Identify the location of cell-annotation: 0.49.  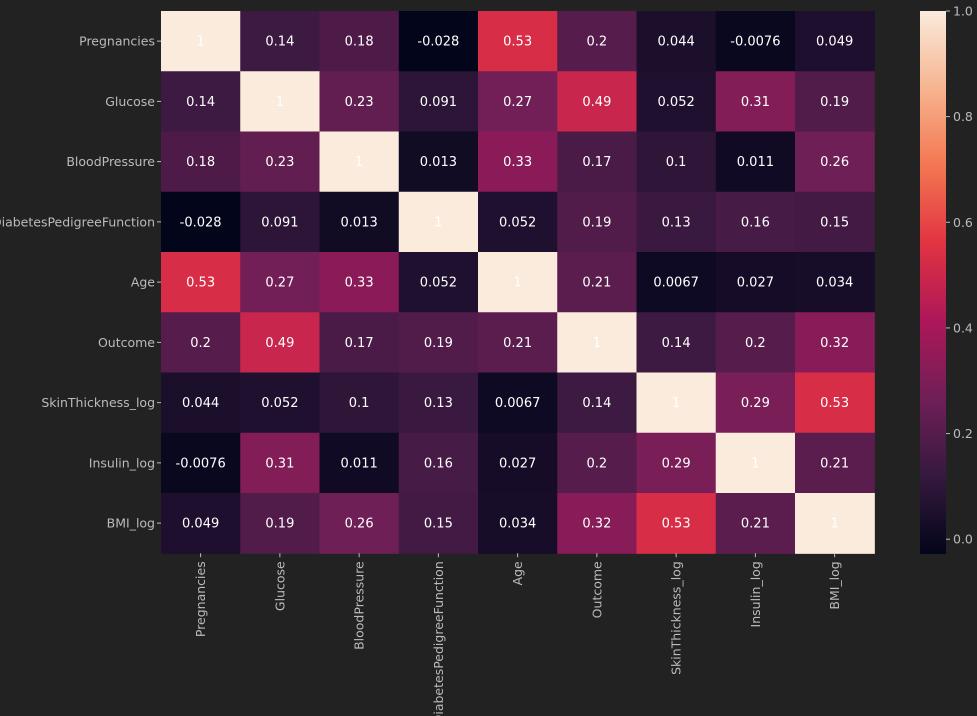
(596, 102).